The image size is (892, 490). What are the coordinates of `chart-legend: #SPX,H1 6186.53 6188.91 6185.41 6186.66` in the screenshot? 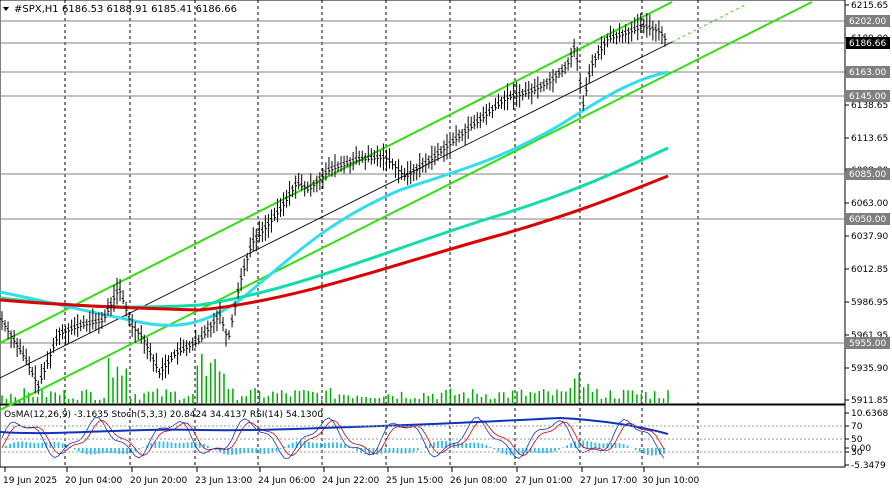 It's located at (120, 9).